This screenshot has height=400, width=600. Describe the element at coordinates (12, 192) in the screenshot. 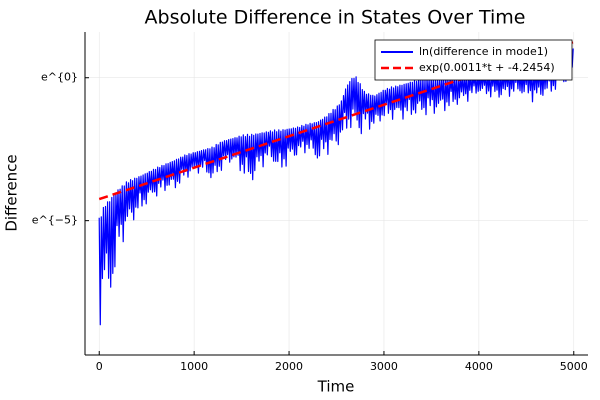

I see `y-axis-label: Difference` at that location.